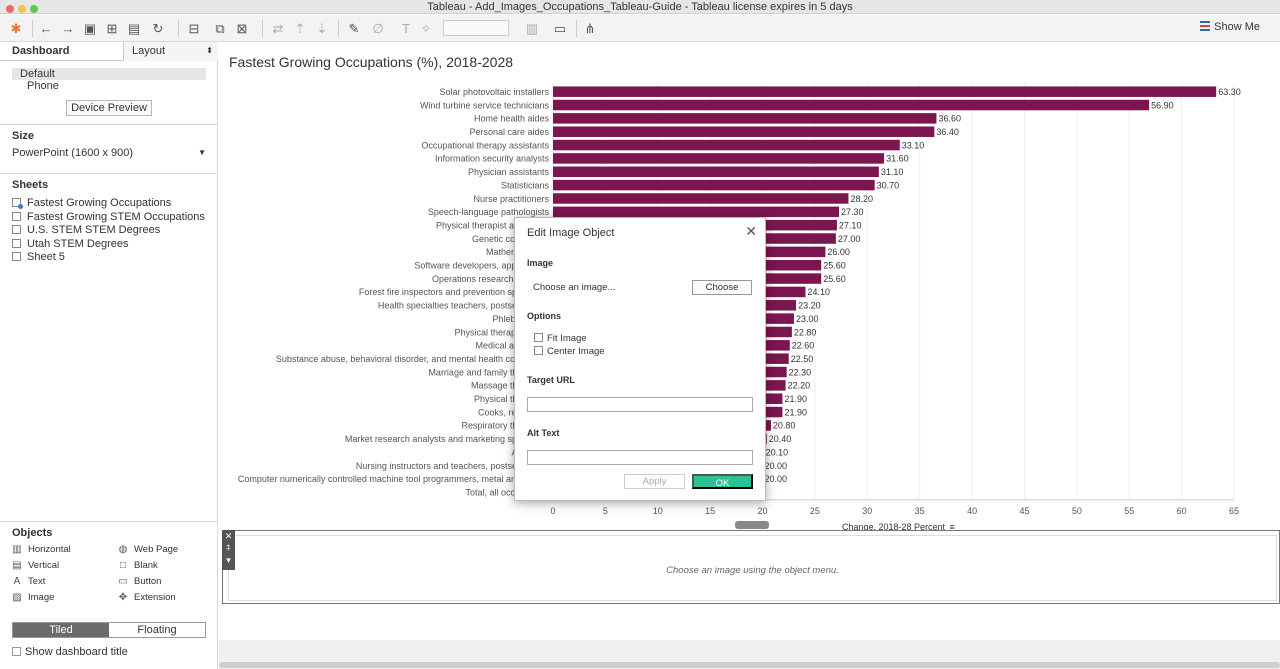 Image resolution: width=1280 pixels, height=669 pixels. I want to click on show-title-label: Show dashboard title, so click(76, 652).